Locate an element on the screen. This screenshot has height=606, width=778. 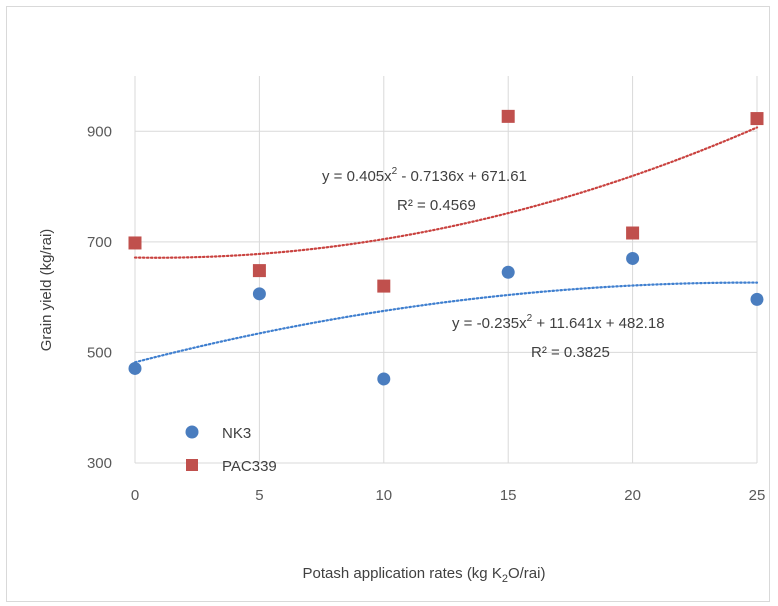
x-tick-label-10: 10 is located at coordinates (383, 495).